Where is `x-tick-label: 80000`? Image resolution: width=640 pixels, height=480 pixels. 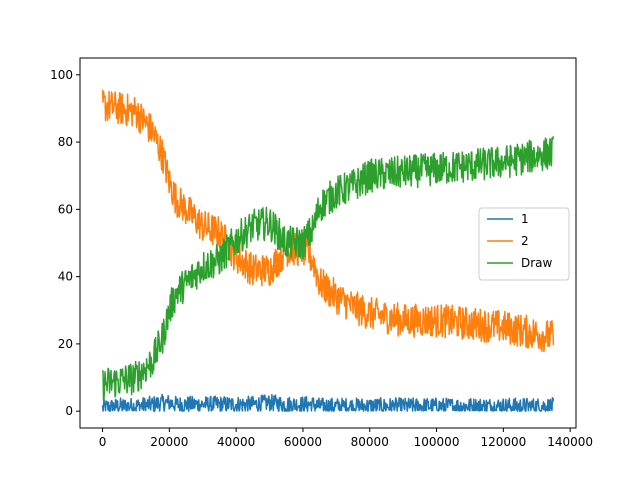 x-tick-label: 80000 is located at coordinates (370, 442).